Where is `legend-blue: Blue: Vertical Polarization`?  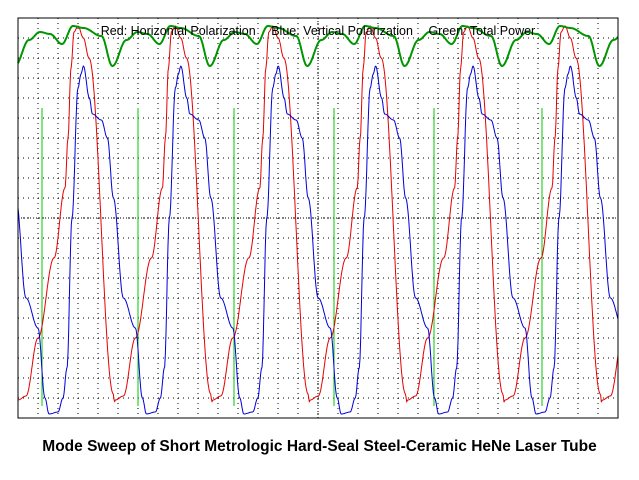
legend-blue: Blue: Vertical Polarization is located at coordinates (342, 31).